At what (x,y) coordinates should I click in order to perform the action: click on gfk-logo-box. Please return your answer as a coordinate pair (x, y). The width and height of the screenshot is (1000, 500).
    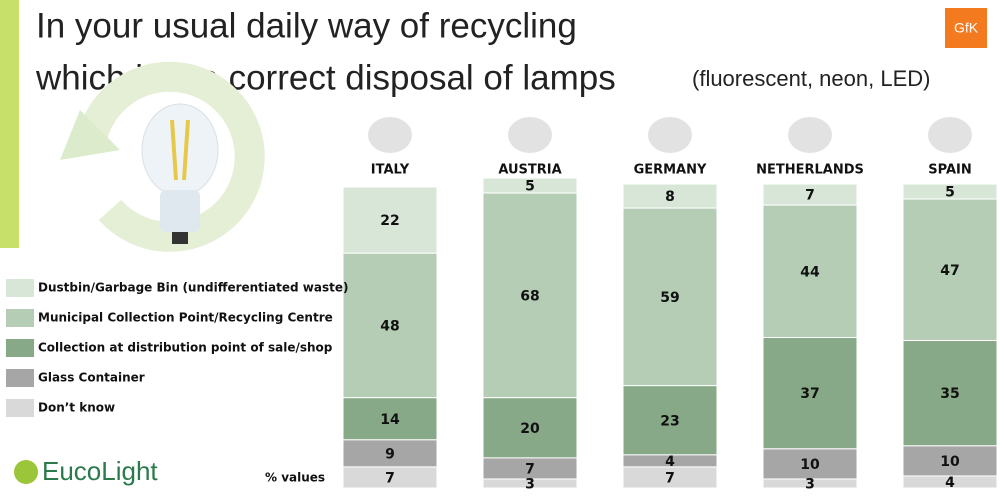
    Looking at the image, I should click on (966, 28).